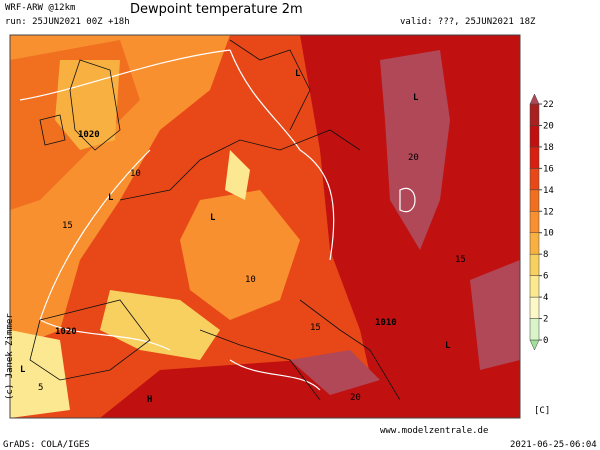  Describe the element at coordinates (542, 411) in the screenshot. I see `unit: [C]` at that location.